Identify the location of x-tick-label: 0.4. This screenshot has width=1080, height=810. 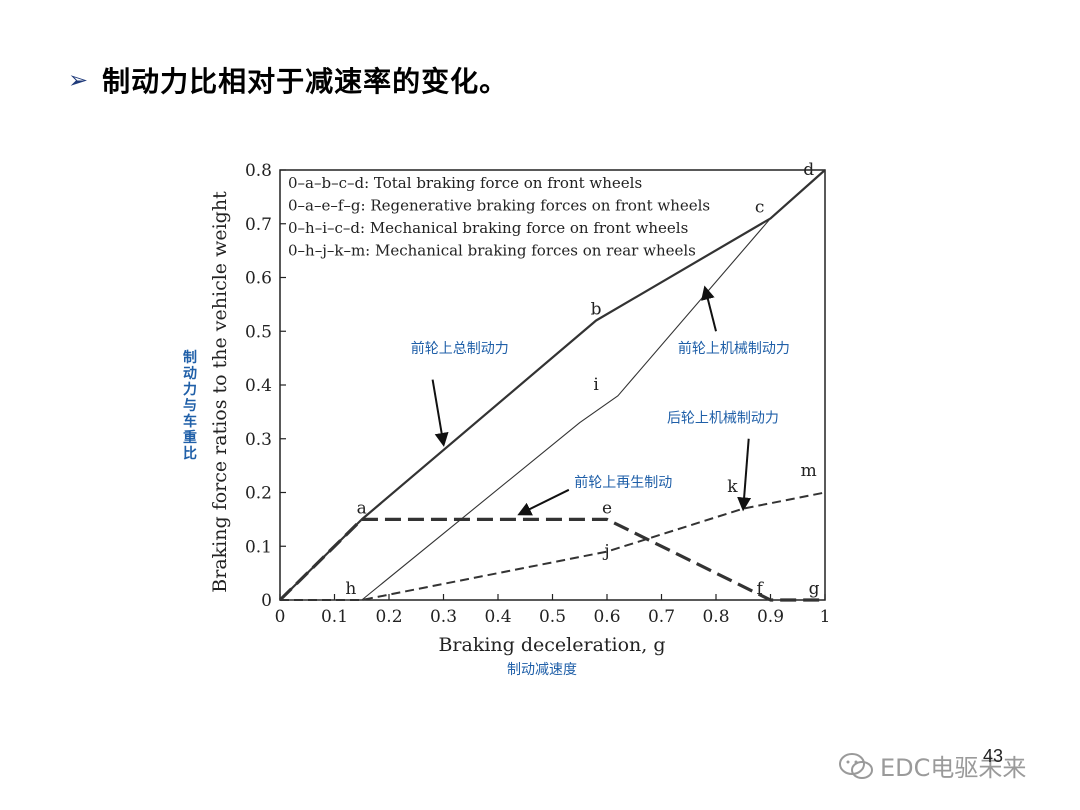
(497, 617).